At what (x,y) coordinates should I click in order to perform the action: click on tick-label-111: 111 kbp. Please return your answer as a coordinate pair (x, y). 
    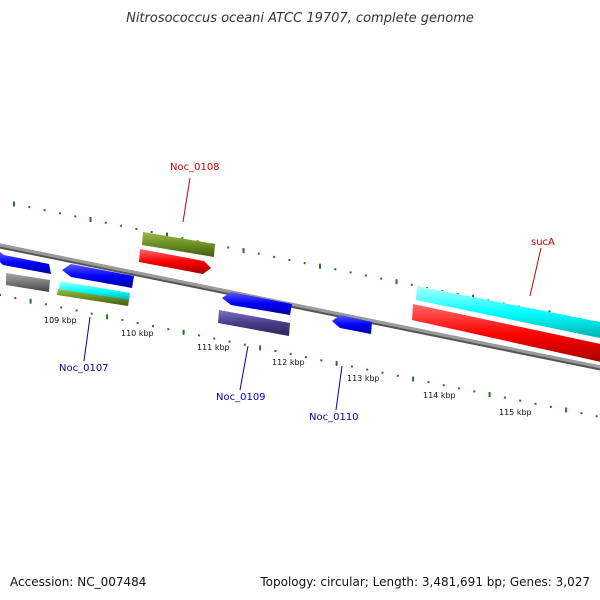
    Looking at the image, I should click on (213, 347).